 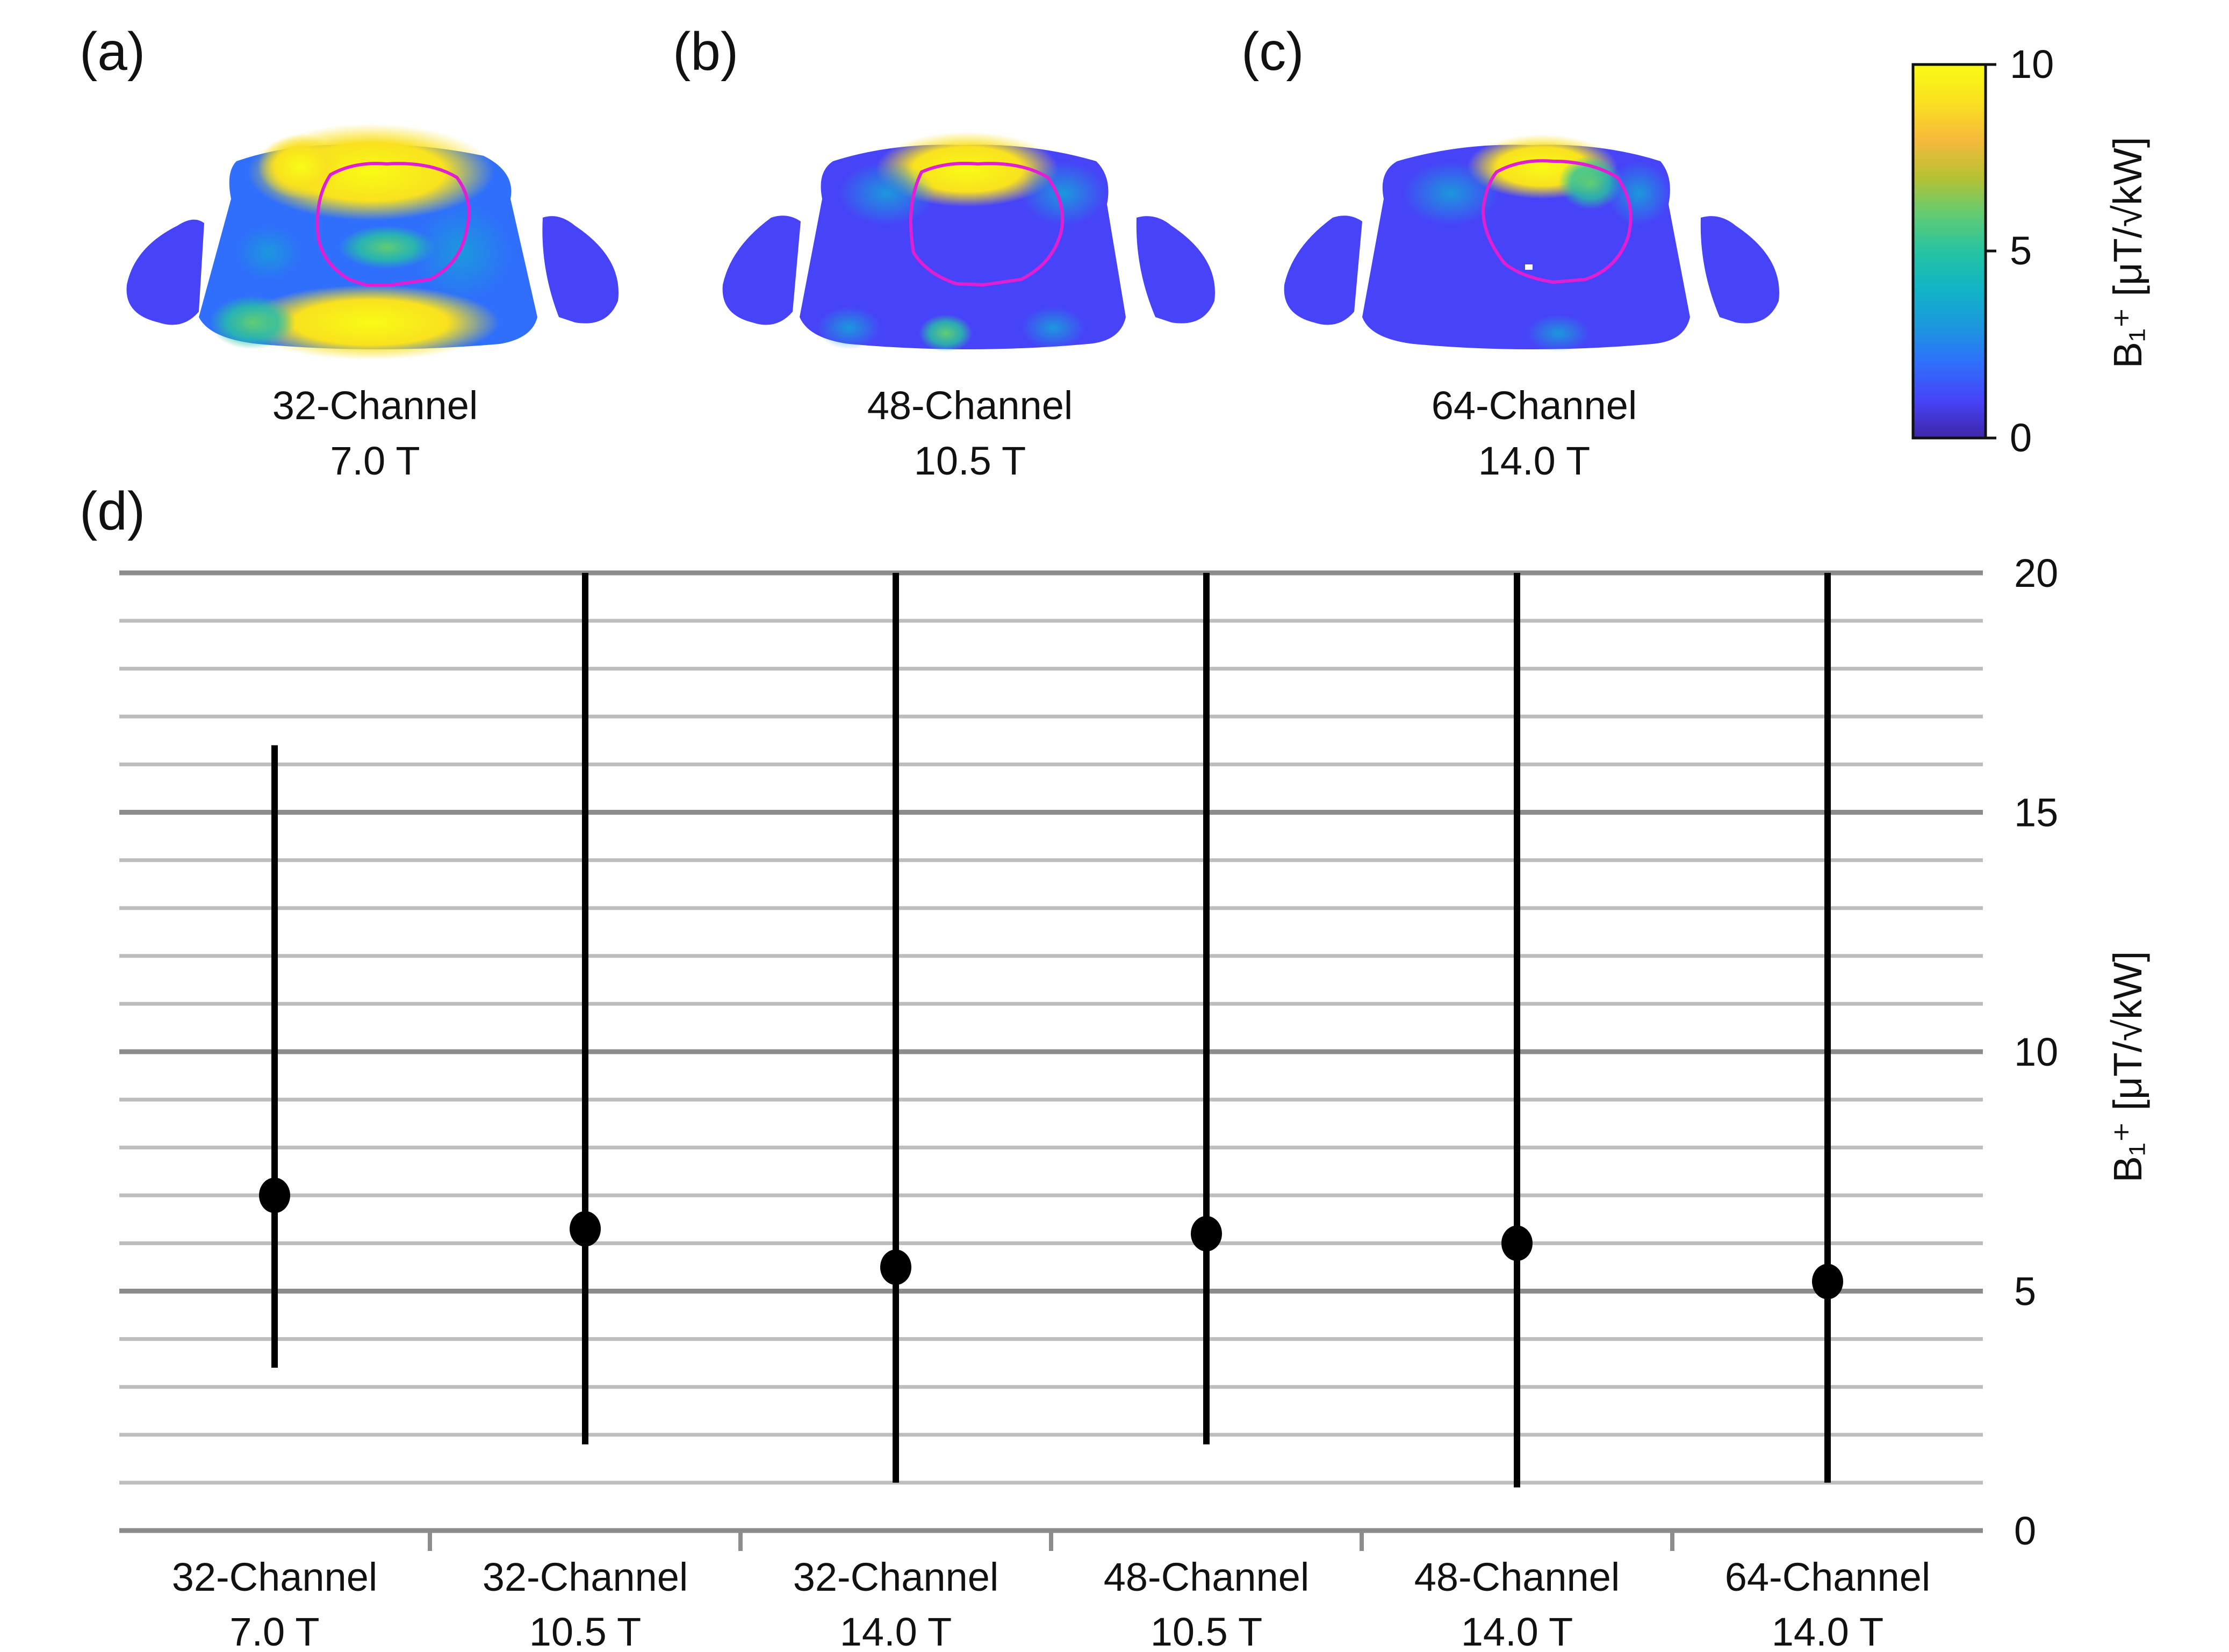 I want to click on colorbar: 10 5 0 B₁⁺ [μT/√kW], so click(x=2030, y=251).